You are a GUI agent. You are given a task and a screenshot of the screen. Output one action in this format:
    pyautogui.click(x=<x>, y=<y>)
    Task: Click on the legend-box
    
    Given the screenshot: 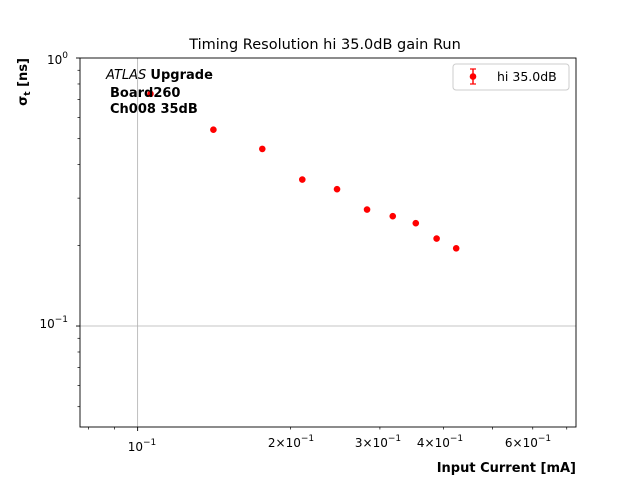 What is the action you would take?
    pyautogui.click(x=511, y=77)
    